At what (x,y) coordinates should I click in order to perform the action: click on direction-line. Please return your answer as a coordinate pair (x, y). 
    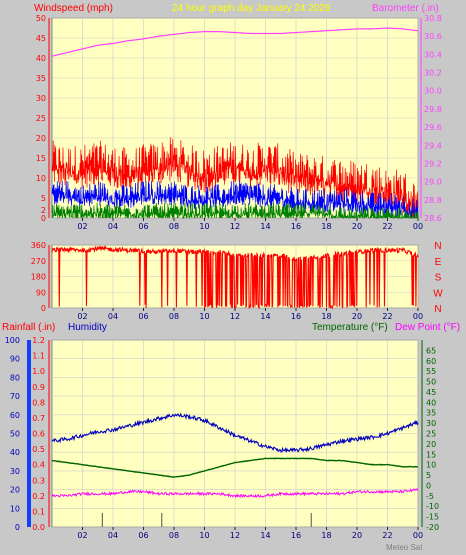
    Looking at the image, I should click on (235, 277).